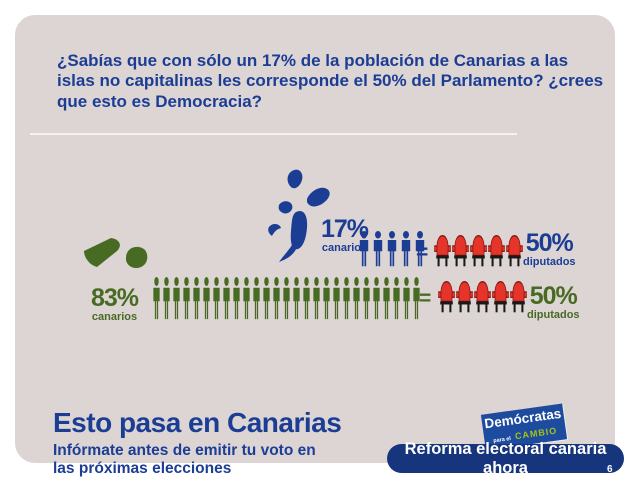 The image size is (640, 480). I want to click on population-pct-capital: 83% canarios, so click(115, 303).